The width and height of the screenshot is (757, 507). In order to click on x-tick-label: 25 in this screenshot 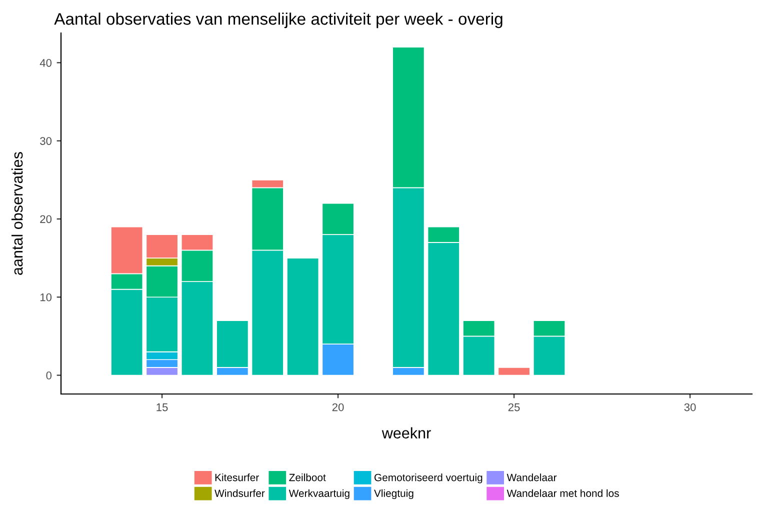, I will do `click(514, 407)`.